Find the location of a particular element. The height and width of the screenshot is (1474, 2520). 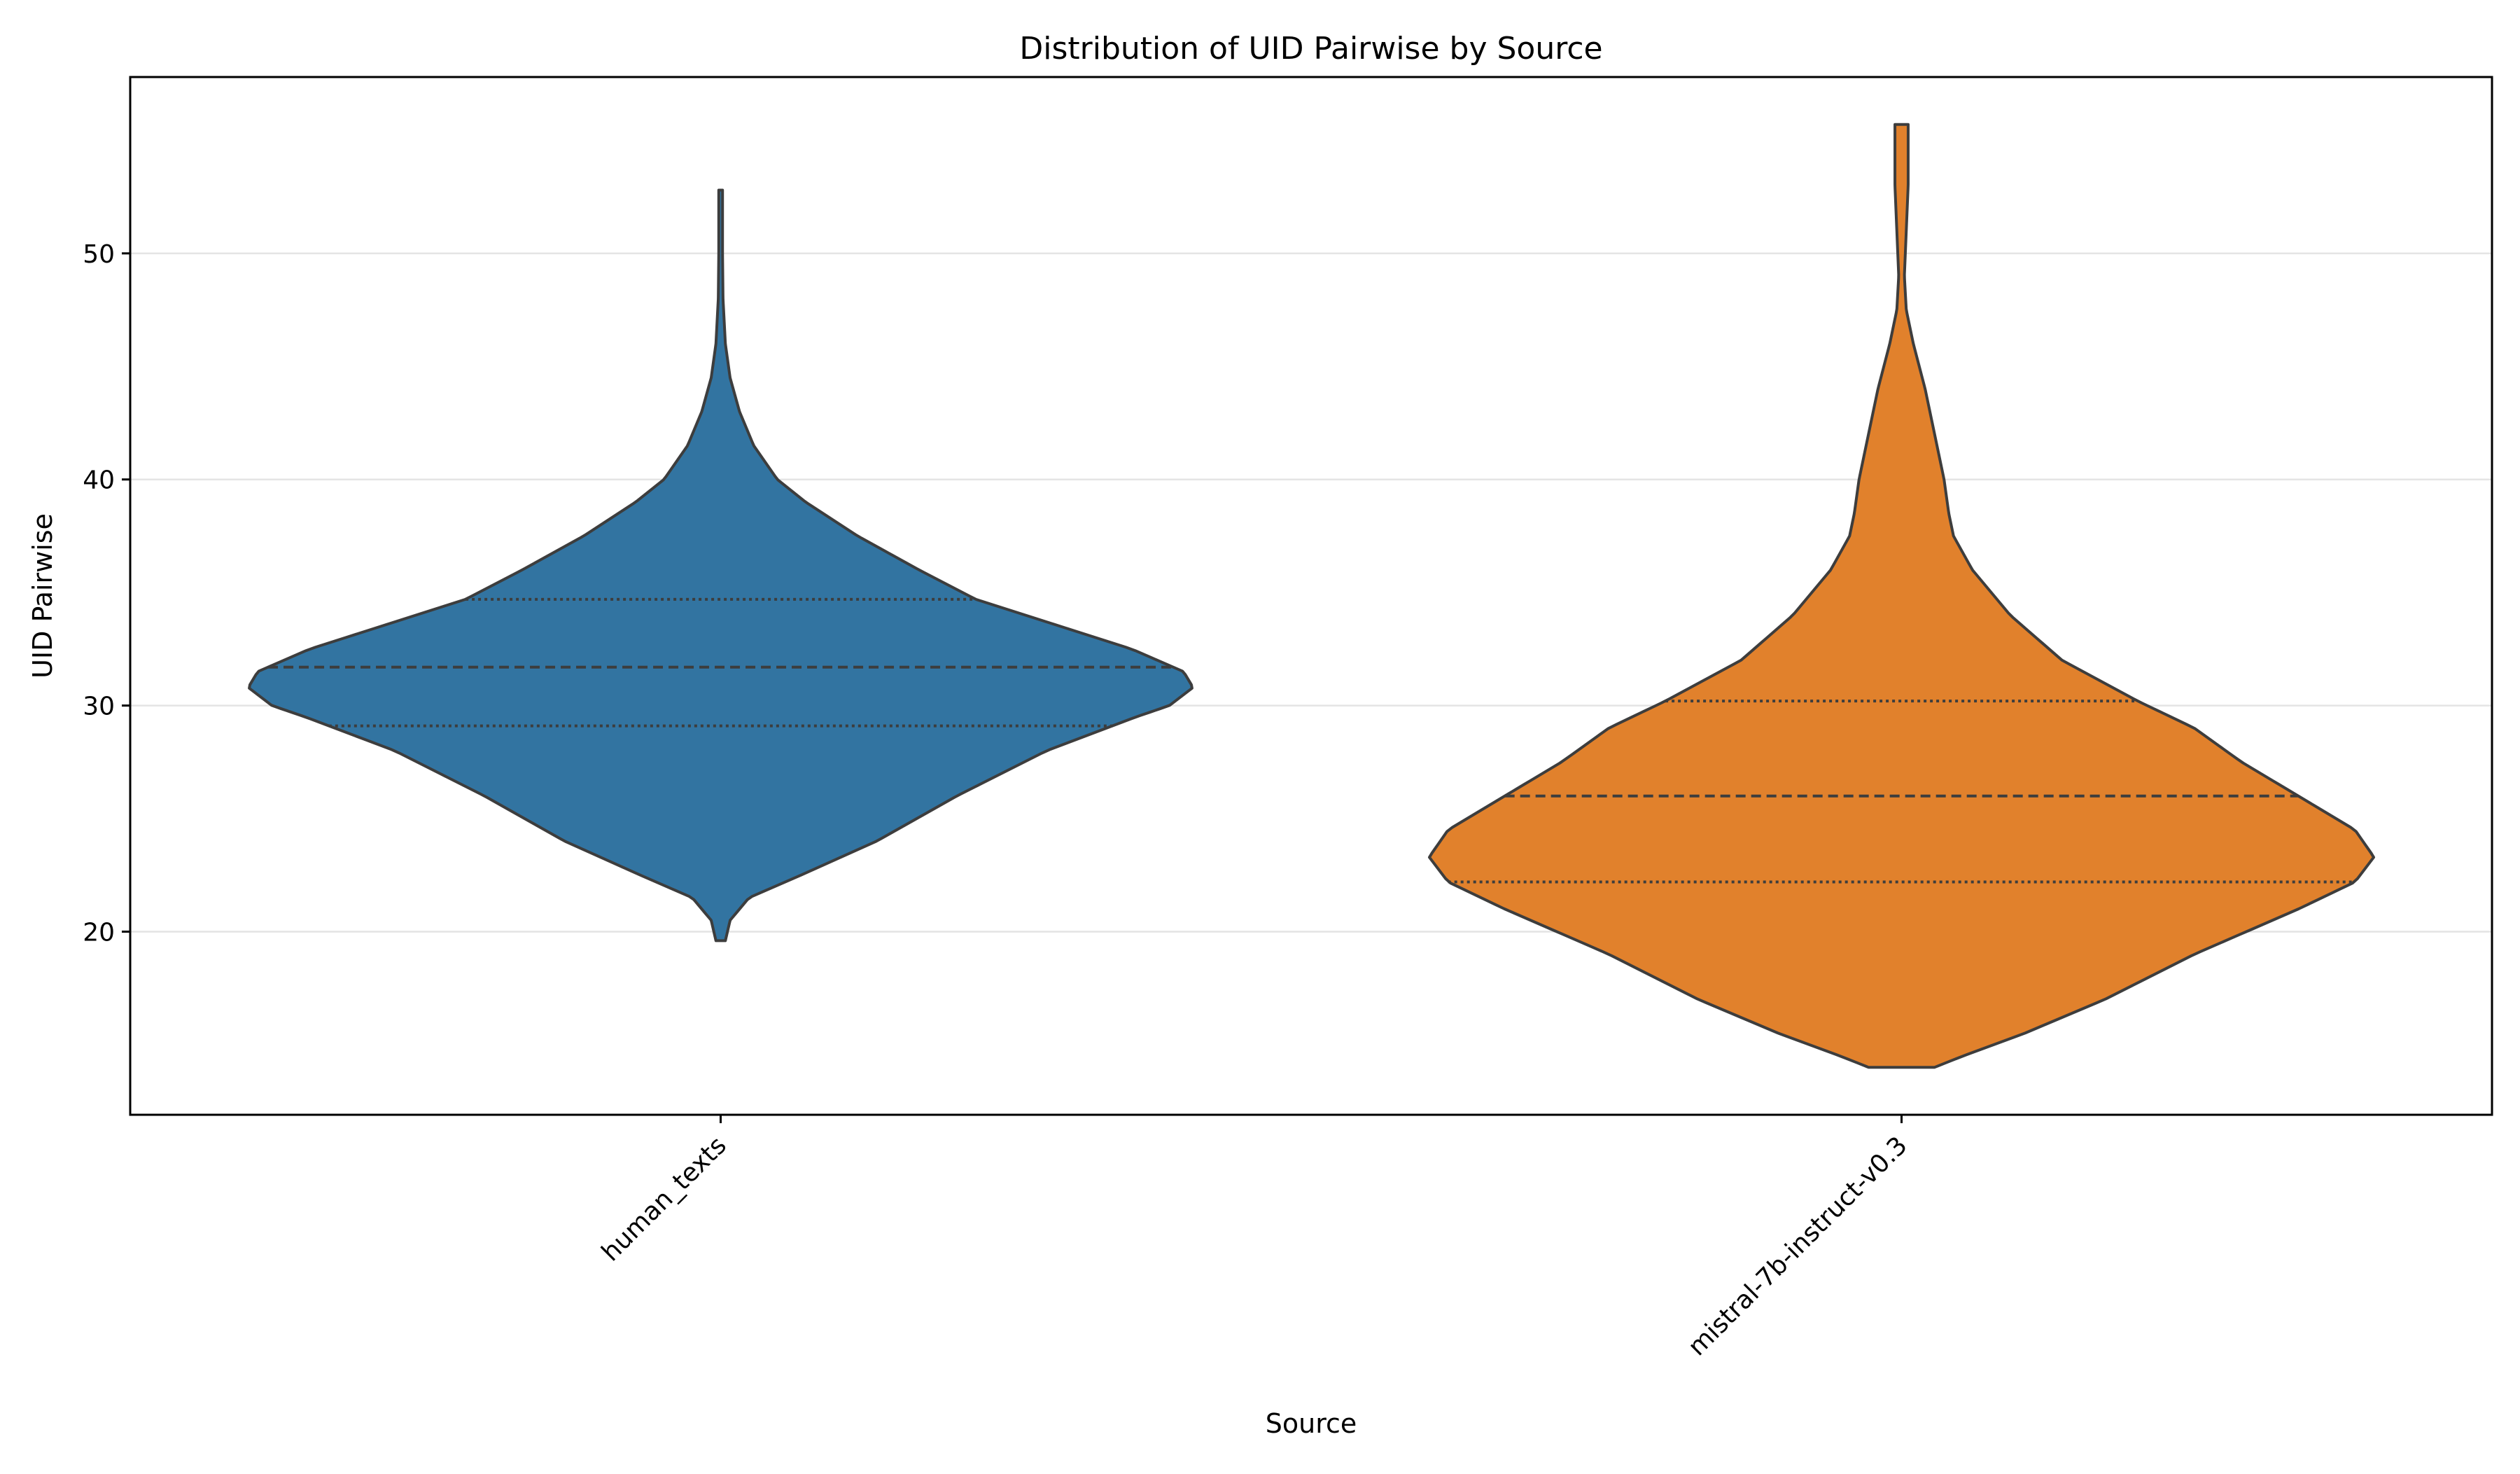

y-tick-label: 50 is located at coordinates (99, 254).